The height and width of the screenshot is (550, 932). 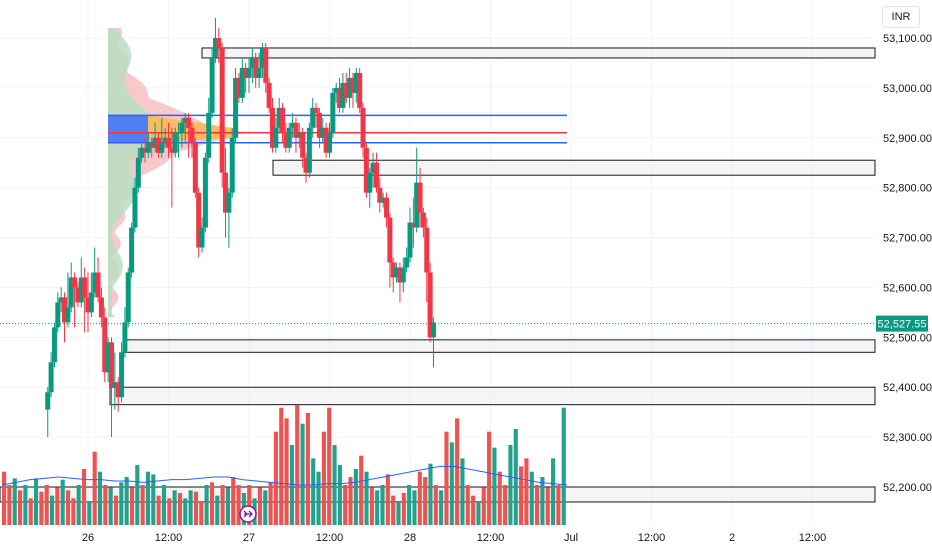 I want to click on price-zone, so click(x=492, y=396).